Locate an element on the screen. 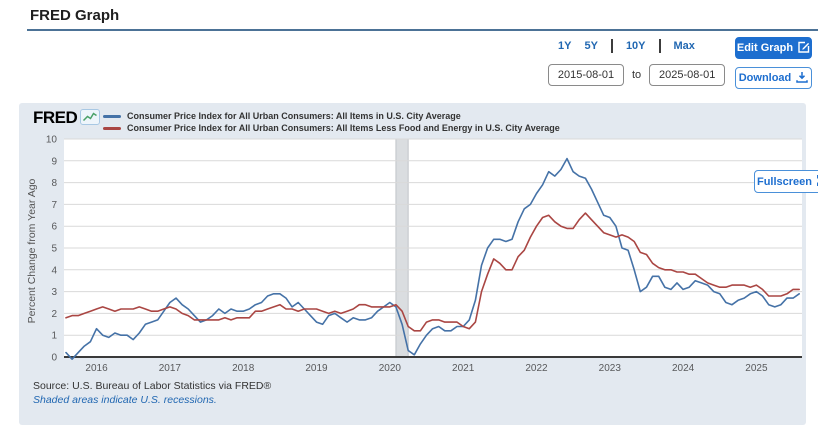  svg-text: 4 is located at coordinates (54, 270).